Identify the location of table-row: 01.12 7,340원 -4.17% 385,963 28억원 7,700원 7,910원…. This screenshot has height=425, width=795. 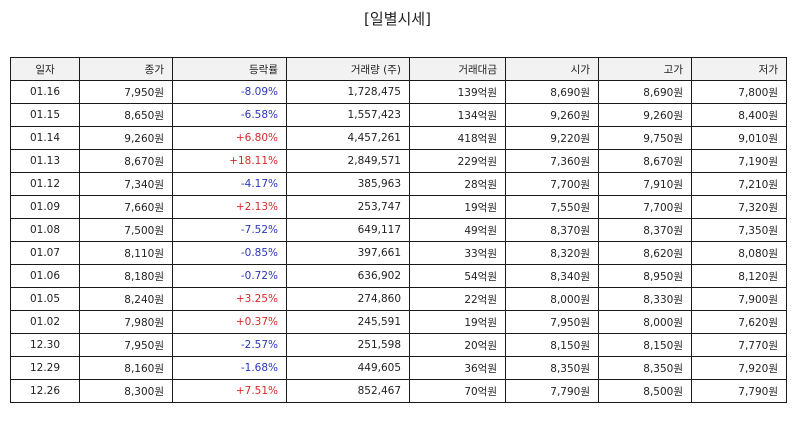
(398, 184).